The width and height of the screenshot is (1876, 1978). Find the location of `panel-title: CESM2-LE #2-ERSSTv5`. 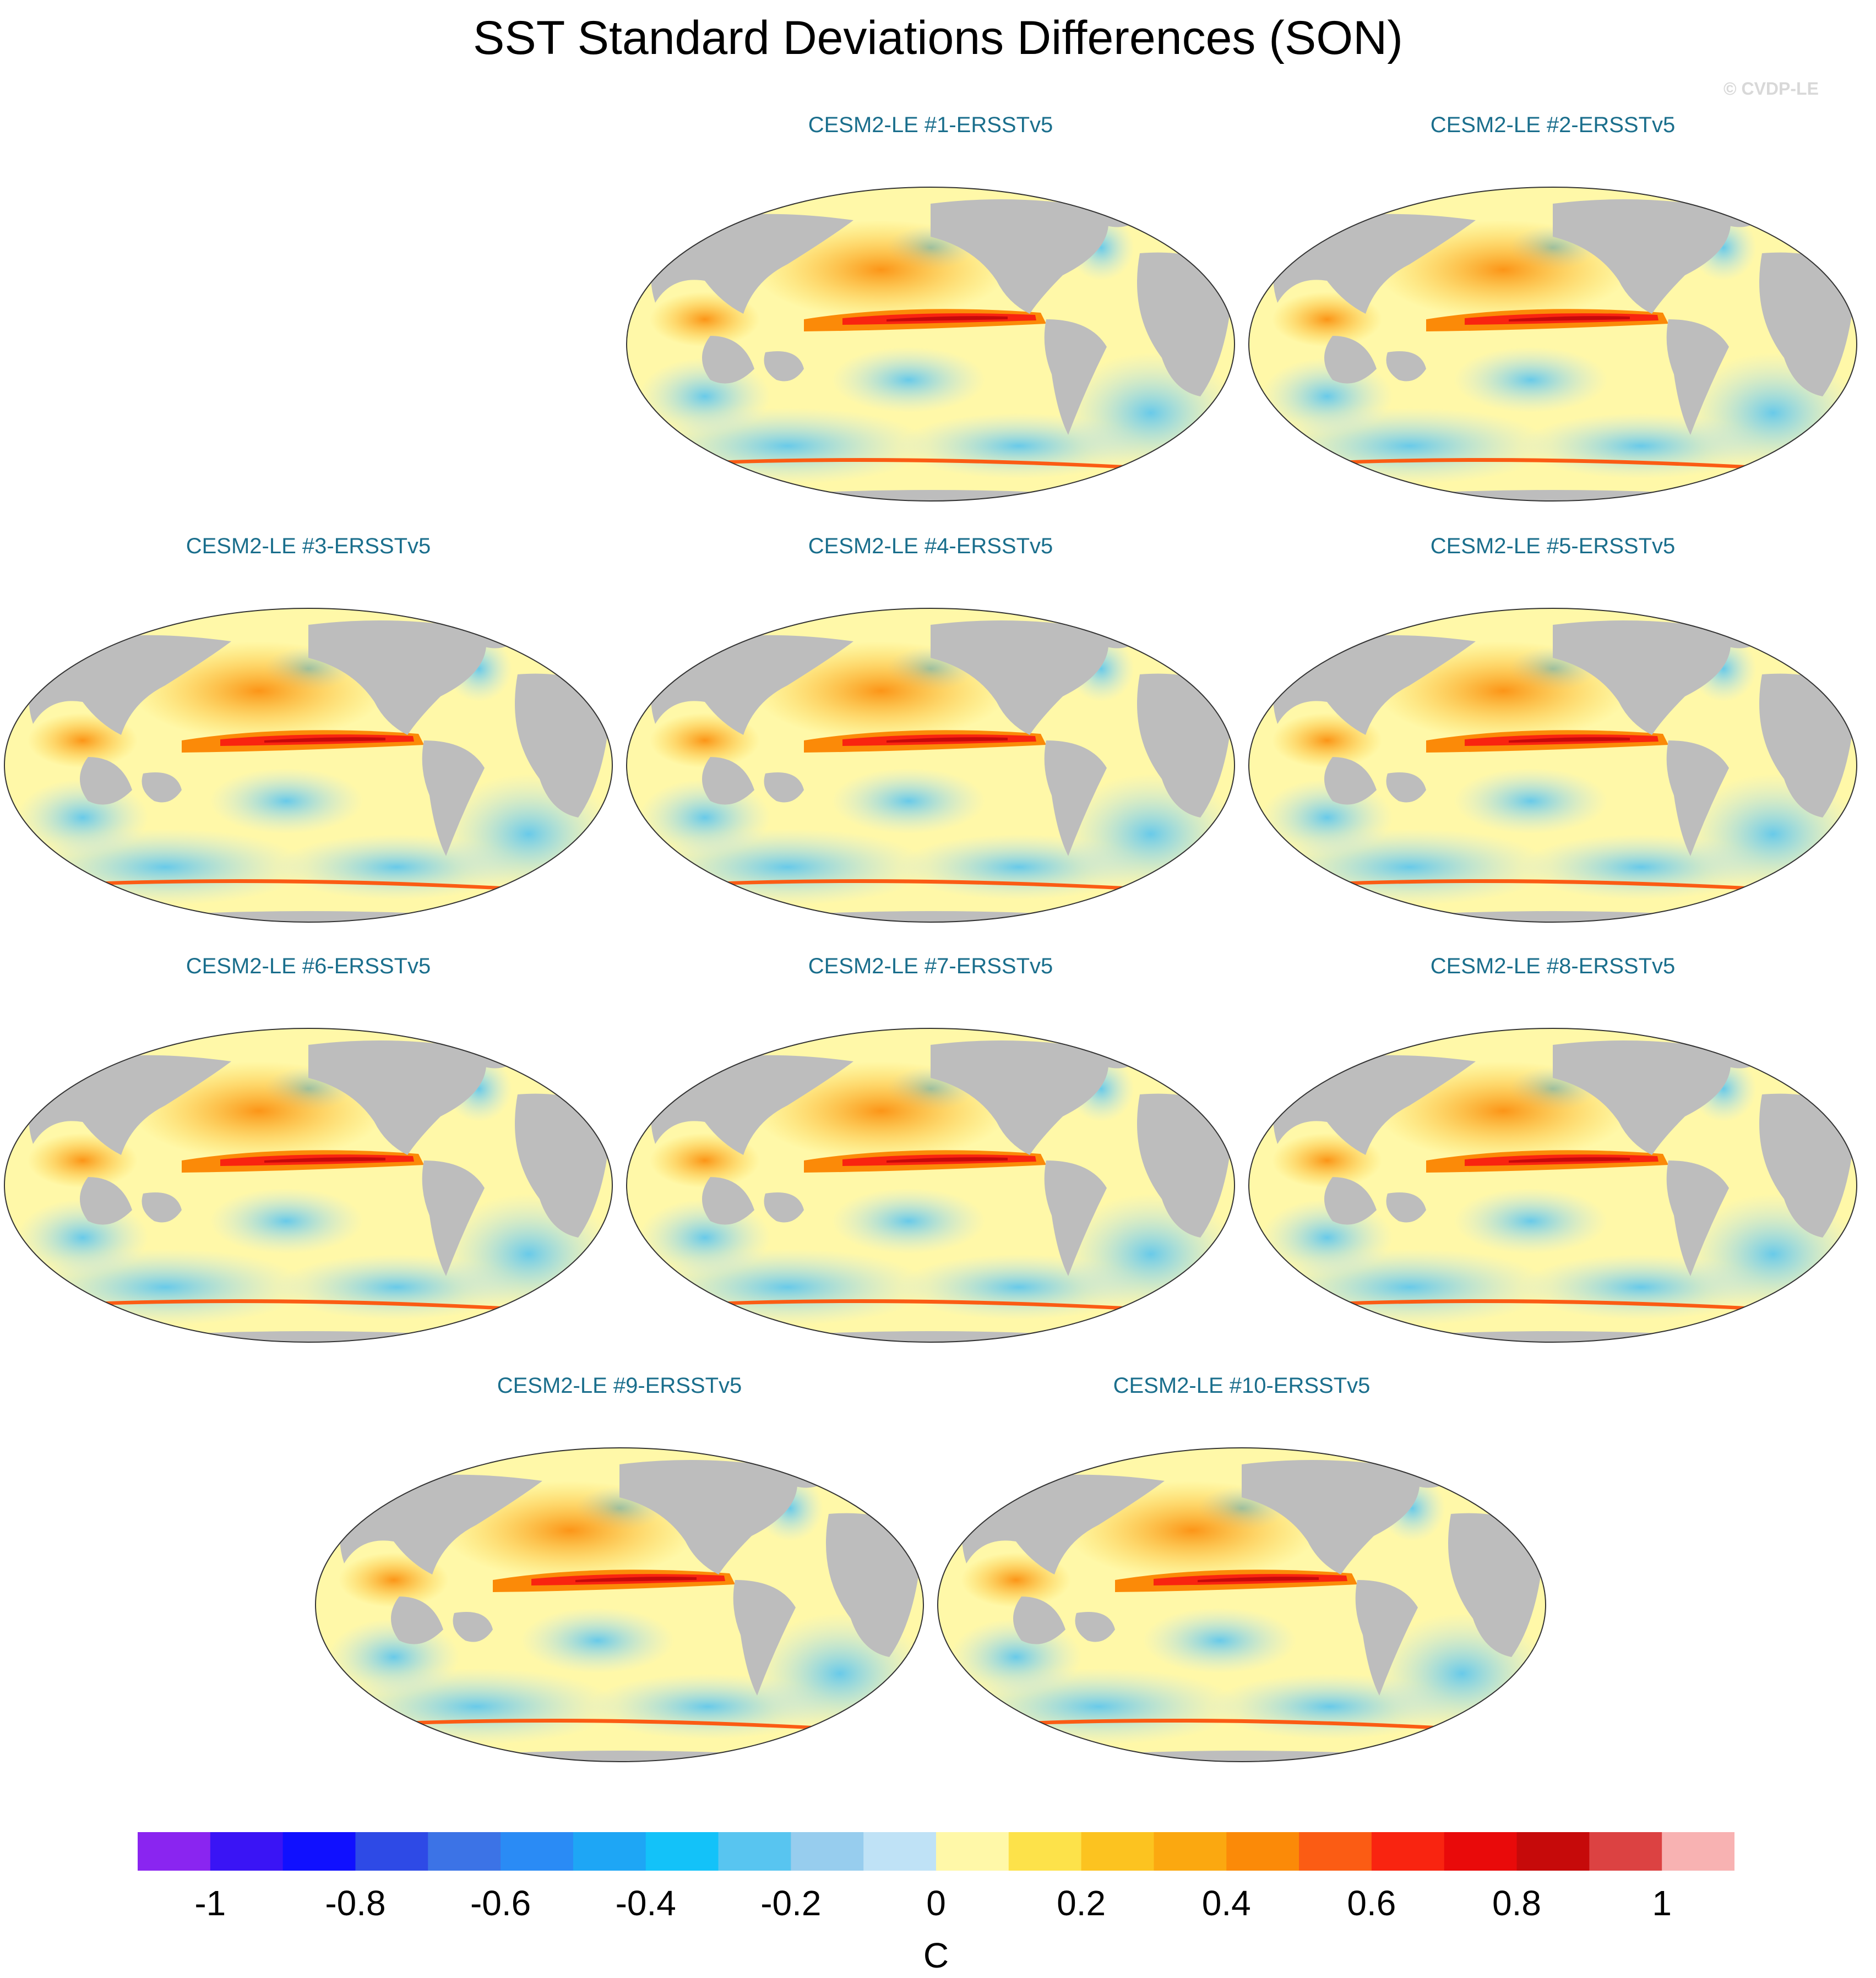

panel-title: CESM2-LE #2-ERSSTv5 is located at coordinates (1553, 125).